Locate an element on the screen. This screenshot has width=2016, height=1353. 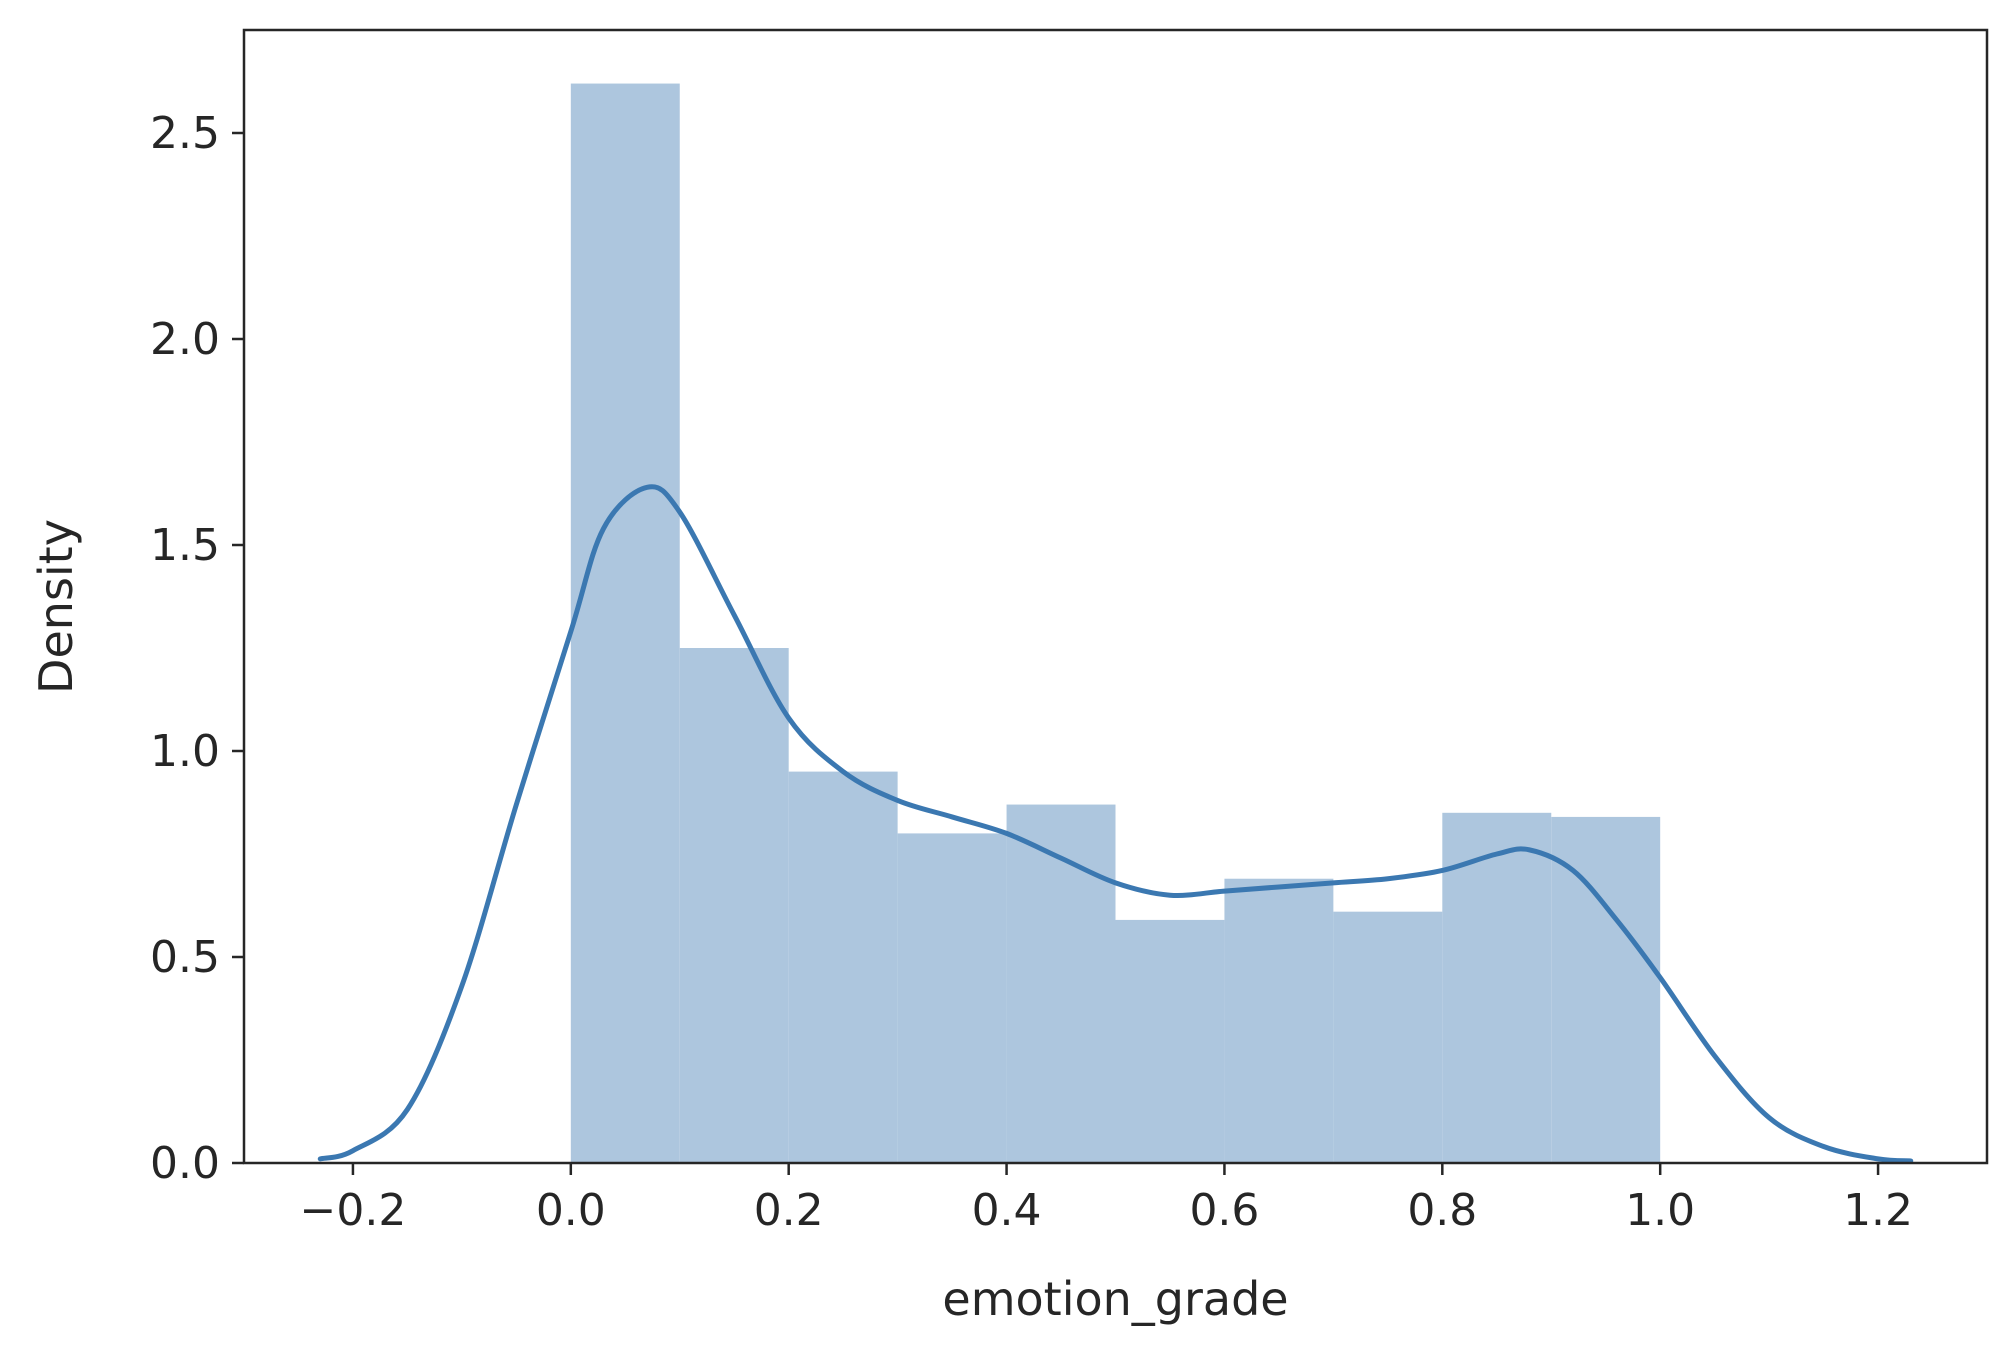
x-tick-label: 1.0 is located at coordinates (1660, 1210).